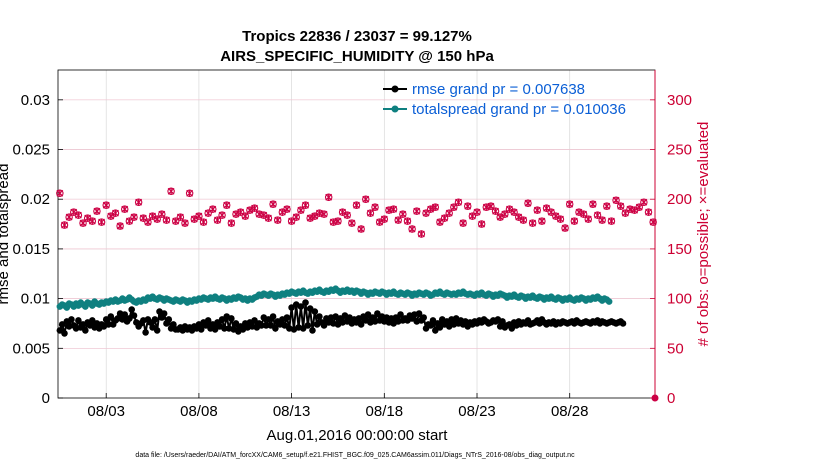 The image size is (830, 470). What do you see at coordinates (31, 150) in the screenshot?
I see `y-tick-label: 0.025` at bounding box center [31, 150].